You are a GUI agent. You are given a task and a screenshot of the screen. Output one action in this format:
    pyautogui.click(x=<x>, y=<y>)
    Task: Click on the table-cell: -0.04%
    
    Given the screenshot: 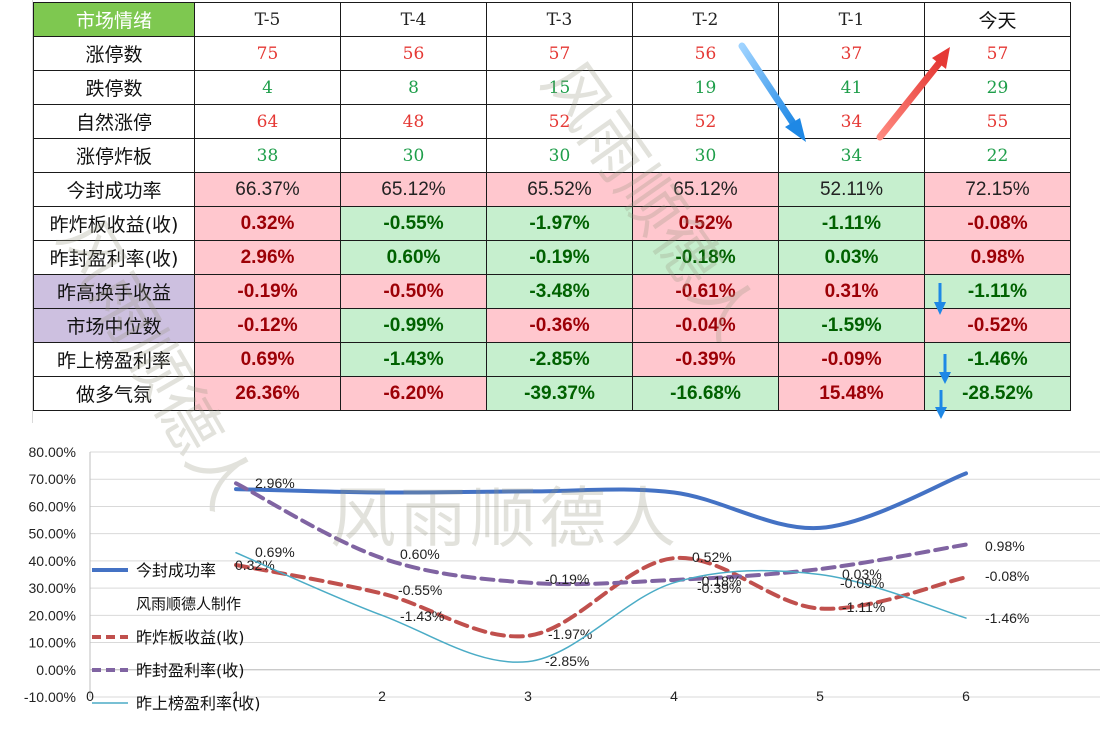 What is the action you would take?
    pyautogui.click(x=705, y=325)
    